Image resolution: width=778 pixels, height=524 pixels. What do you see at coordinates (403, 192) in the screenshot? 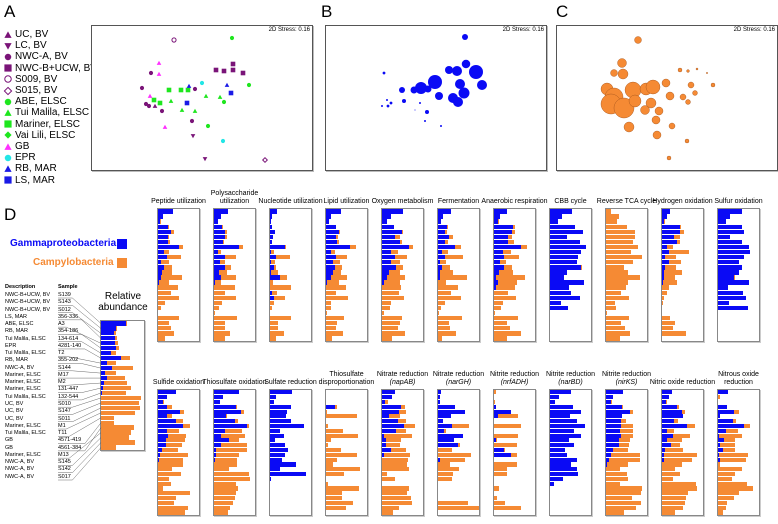
I see `panel-title: Oxygen metabolism` at bounding box center [403, 192].